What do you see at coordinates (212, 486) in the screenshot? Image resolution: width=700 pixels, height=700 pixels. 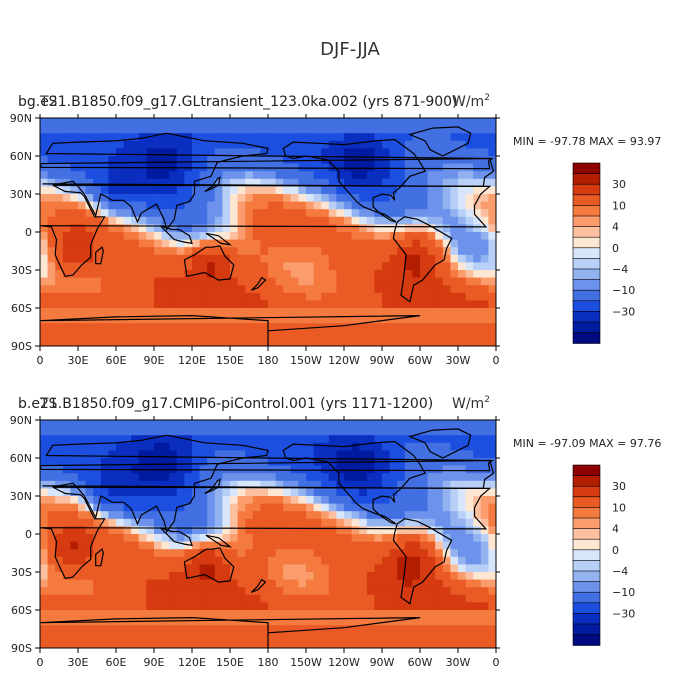 I see `coastline-japan` at bounding box center [212, 486].